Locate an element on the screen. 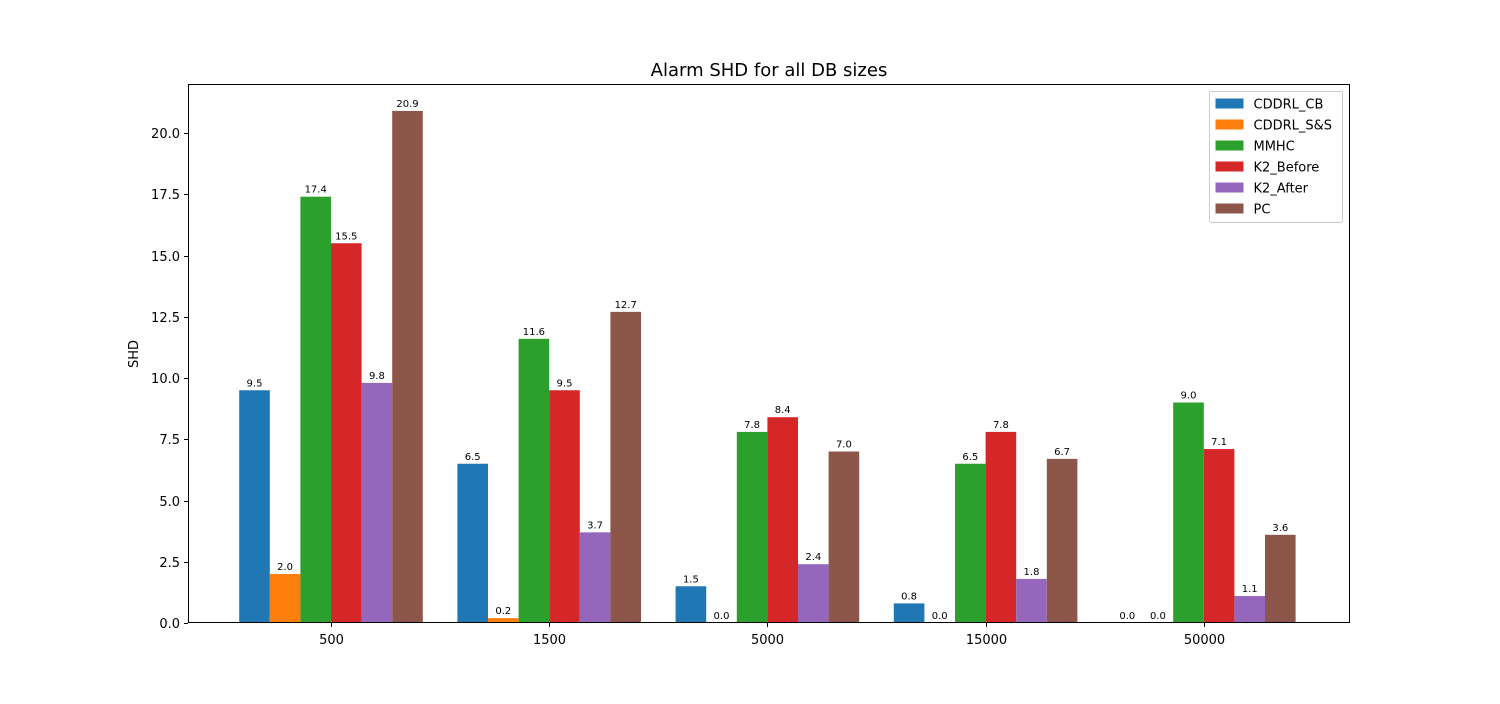 This screenshot has height=704, width=1500. data-label: 1.1 is located at coordinates (1250, 589).